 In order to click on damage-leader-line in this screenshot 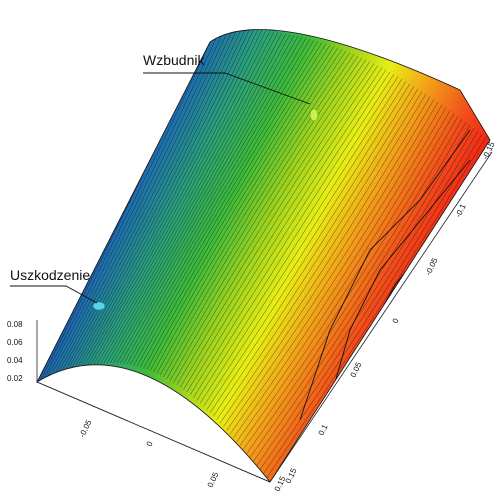, I will do `click(54, 294)`.